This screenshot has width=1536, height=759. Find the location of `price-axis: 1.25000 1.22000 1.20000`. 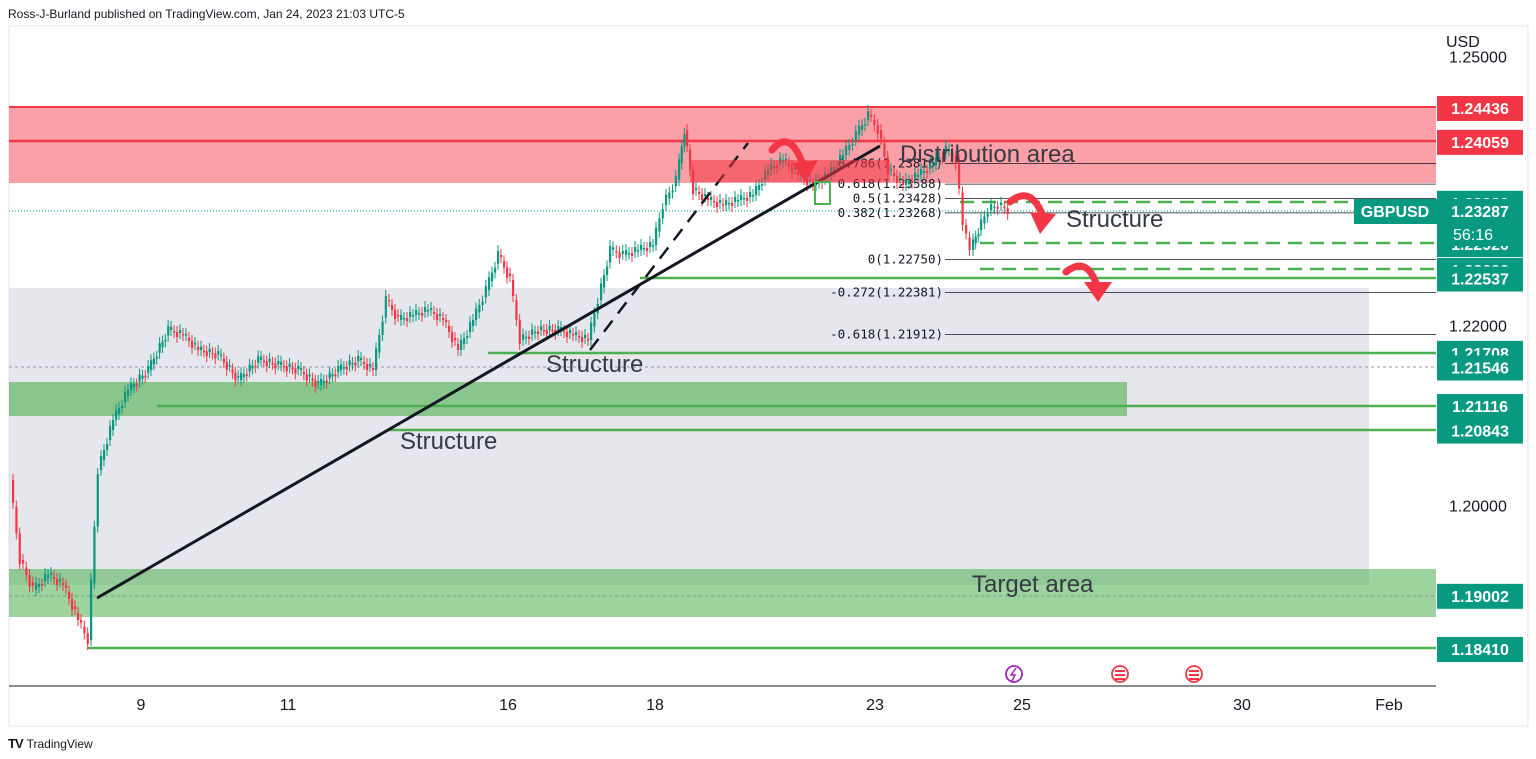

price-axis: 1.25000 1.22000 1.20000 is located at coordinates (1478, 282).